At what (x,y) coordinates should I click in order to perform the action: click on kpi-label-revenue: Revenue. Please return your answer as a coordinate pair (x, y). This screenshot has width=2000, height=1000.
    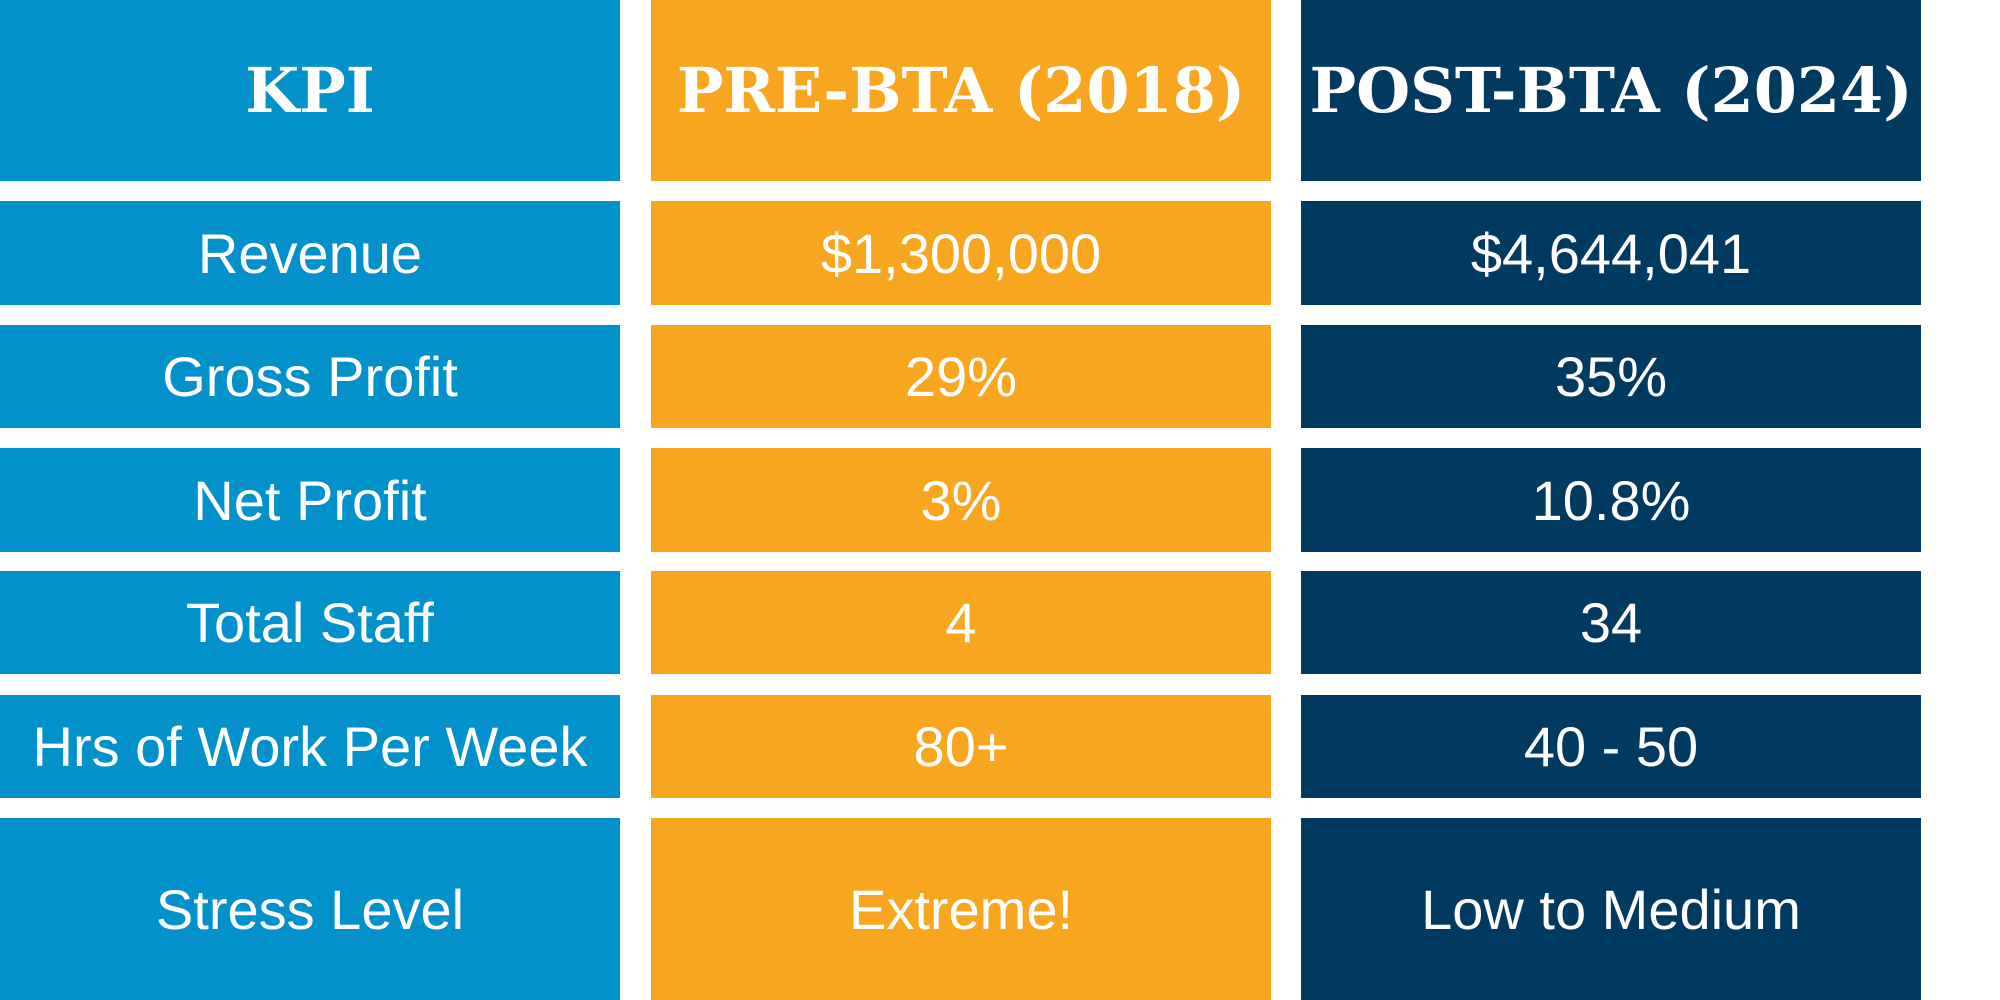
    Looking at the image, I should click on (310, 253).